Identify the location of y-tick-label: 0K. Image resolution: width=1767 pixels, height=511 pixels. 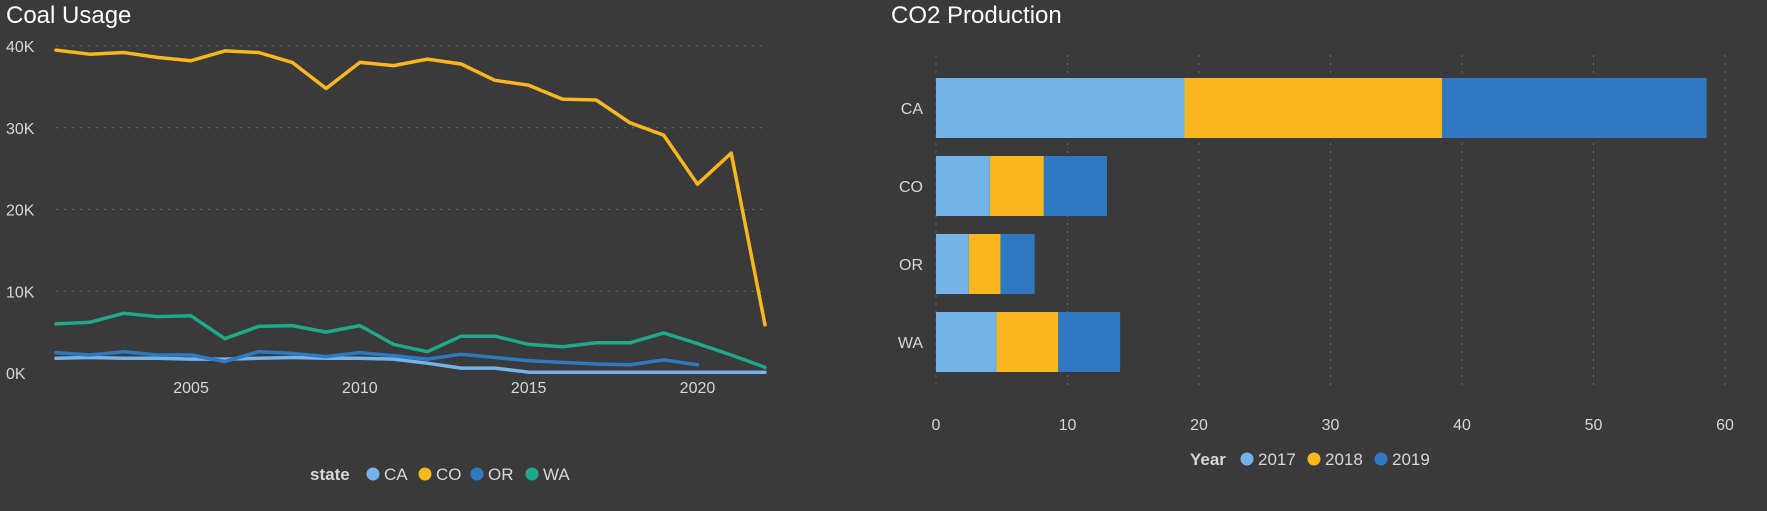
(16, 374).